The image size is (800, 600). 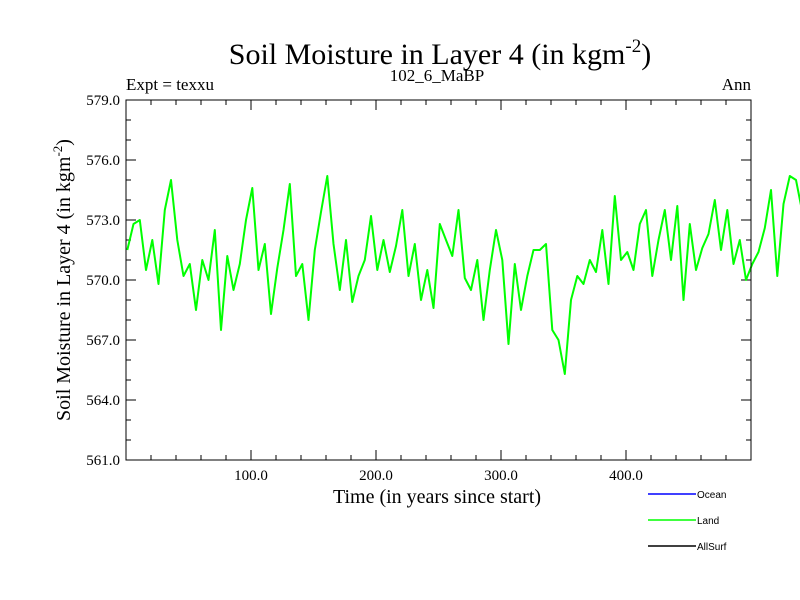 I want to click on y-tick-label: 570.0, so click(x=103, y=281).